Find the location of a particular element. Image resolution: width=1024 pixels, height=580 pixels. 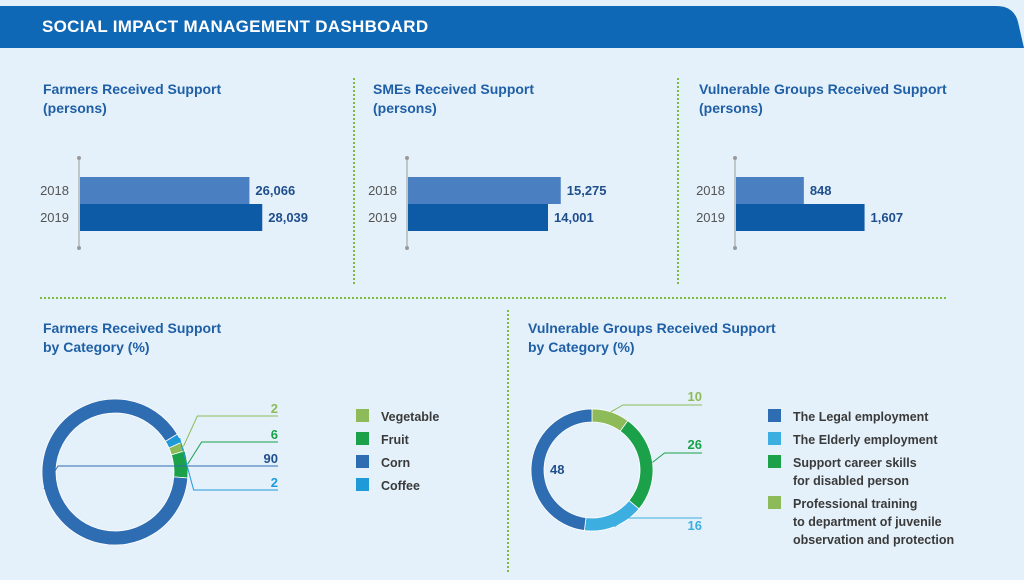

donut-slice-coffee is located at coordinates (173, 441).